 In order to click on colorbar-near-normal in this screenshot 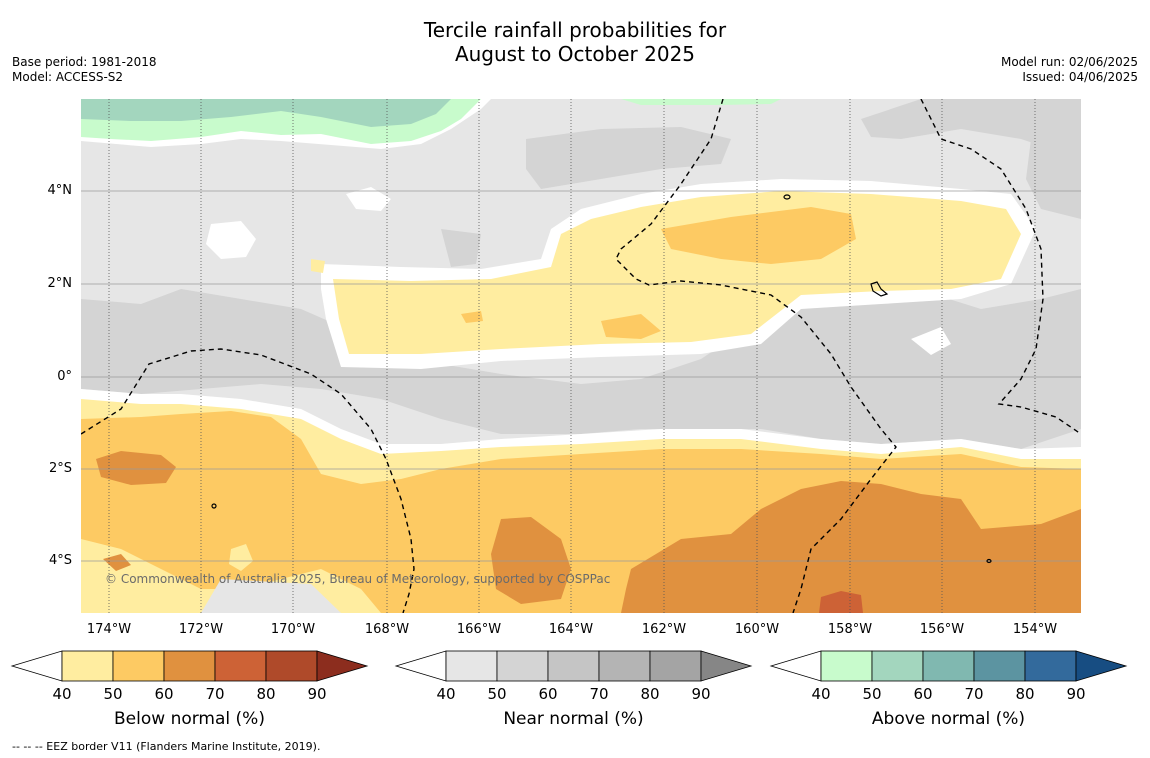, I will do `click(573, 666)`.